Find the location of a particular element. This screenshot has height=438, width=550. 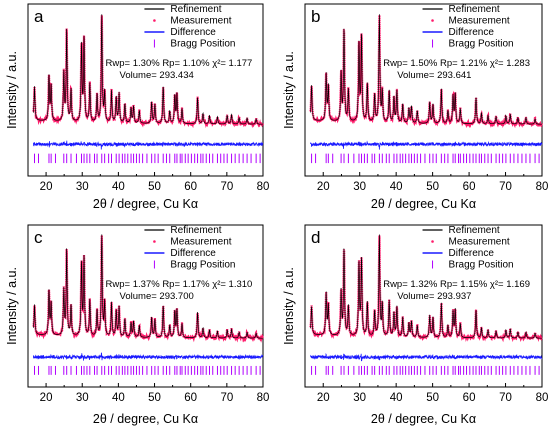

panel-letter: d is located at coordinates (315, 237).